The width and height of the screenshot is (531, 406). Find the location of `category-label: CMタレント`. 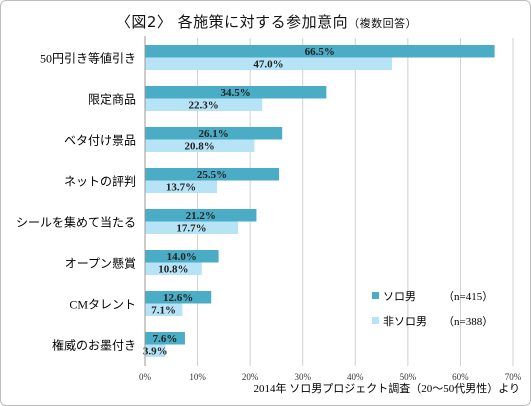

category-label: CMタレント is located at coordinates (102, 305).